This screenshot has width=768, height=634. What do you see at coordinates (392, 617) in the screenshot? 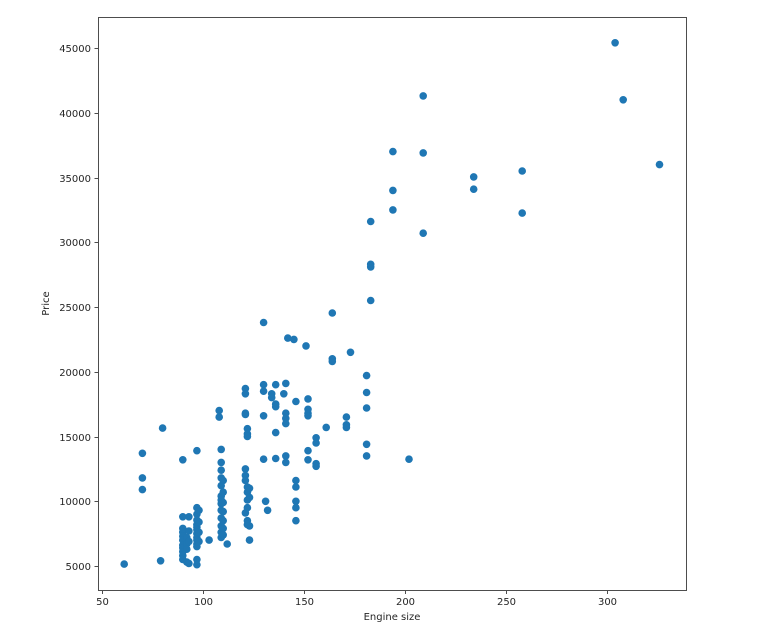
I see `x-axis-label: Engine size` at bounding box center [392, 617].